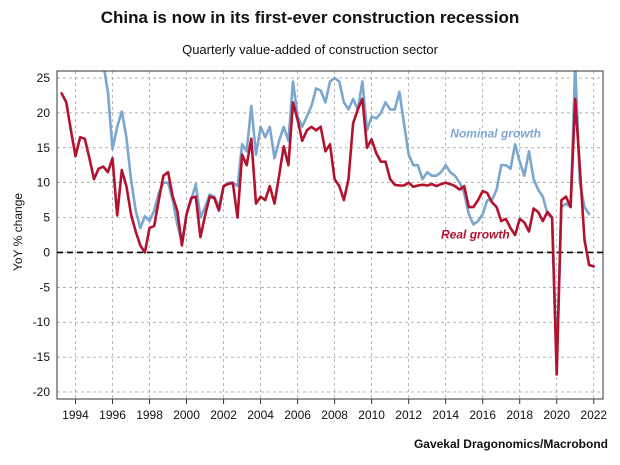 The image size is (620, 465). I want to click on y-tick-label: -10, so click(42, 322).